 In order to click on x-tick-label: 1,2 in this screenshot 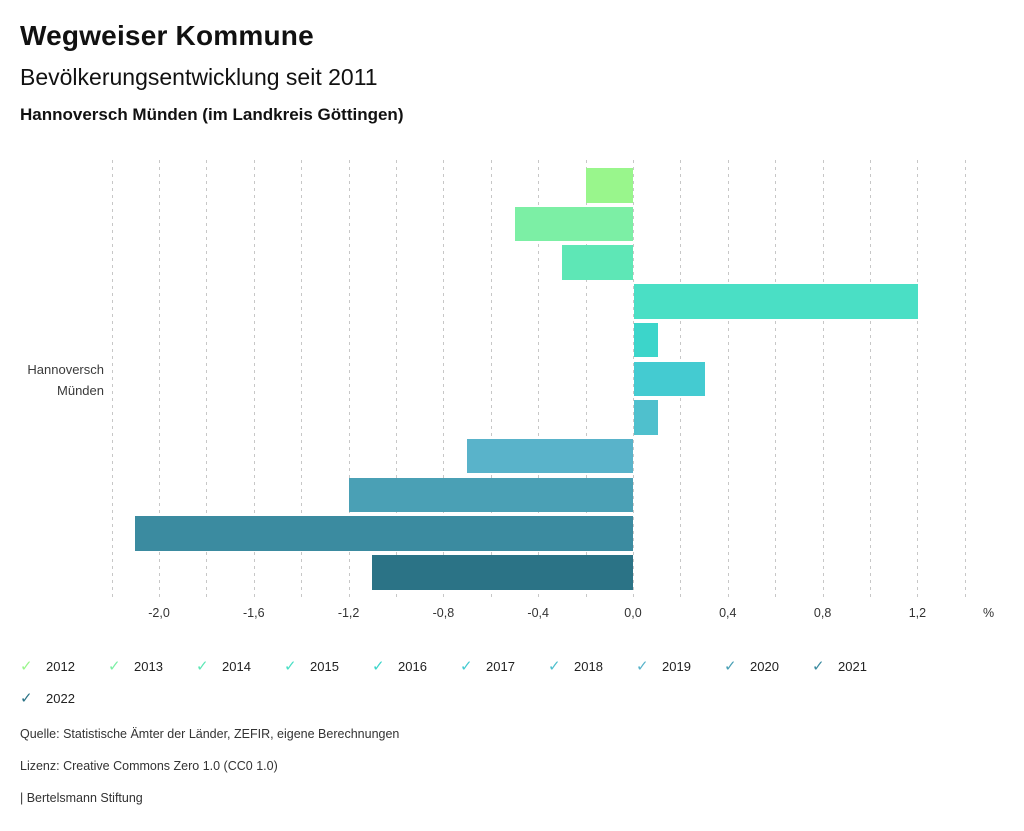, I will do `click(917, 613)`.